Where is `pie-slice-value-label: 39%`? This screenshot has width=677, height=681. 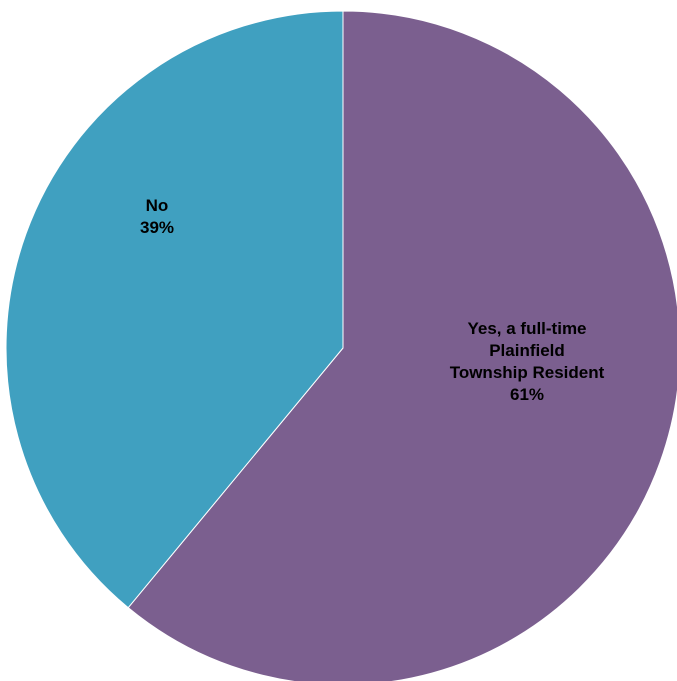
pie-slice-value-label: 39% is located at coordinates (157, 227).